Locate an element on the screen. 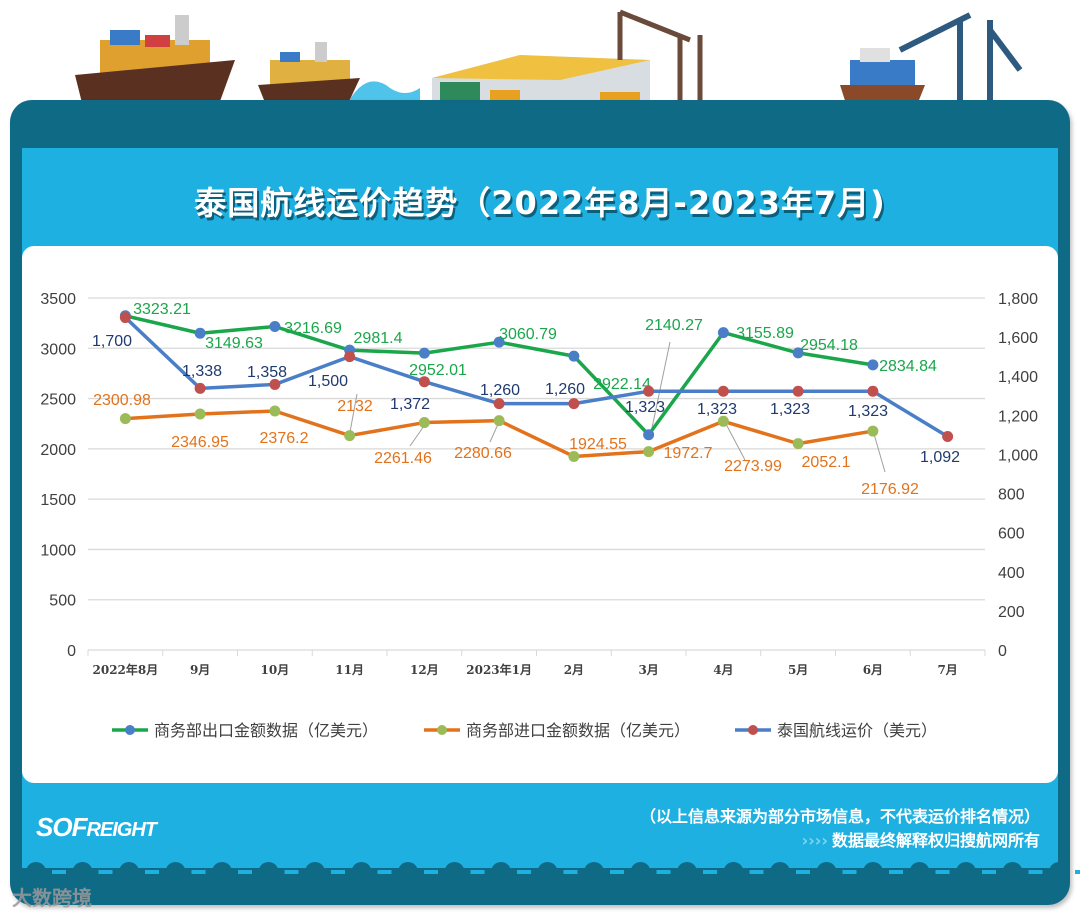  data-label: 2176.92 is located at coordinates (890, 489).